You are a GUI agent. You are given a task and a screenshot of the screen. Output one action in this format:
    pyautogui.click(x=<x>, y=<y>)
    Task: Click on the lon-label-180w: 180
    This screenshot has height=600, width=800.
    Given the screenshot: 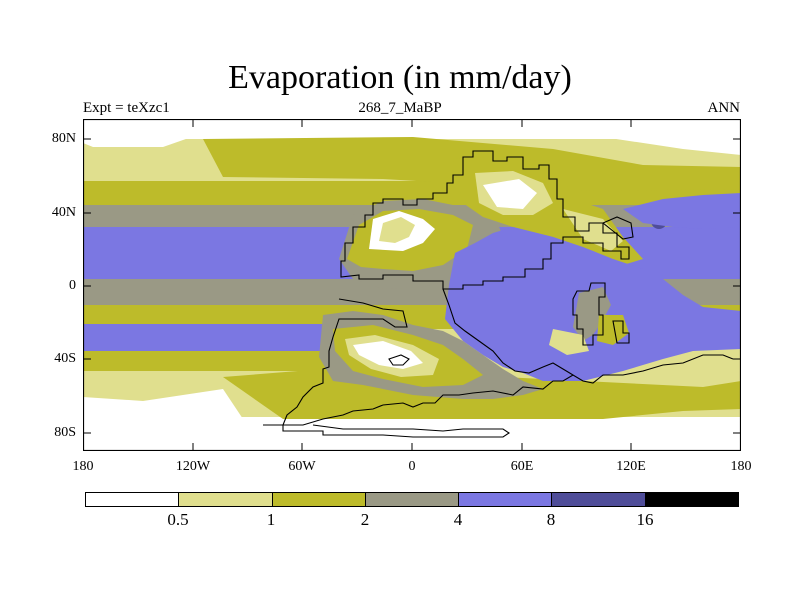 What is the action you would take?
    pyautogui.click(x=83, y=466)
    